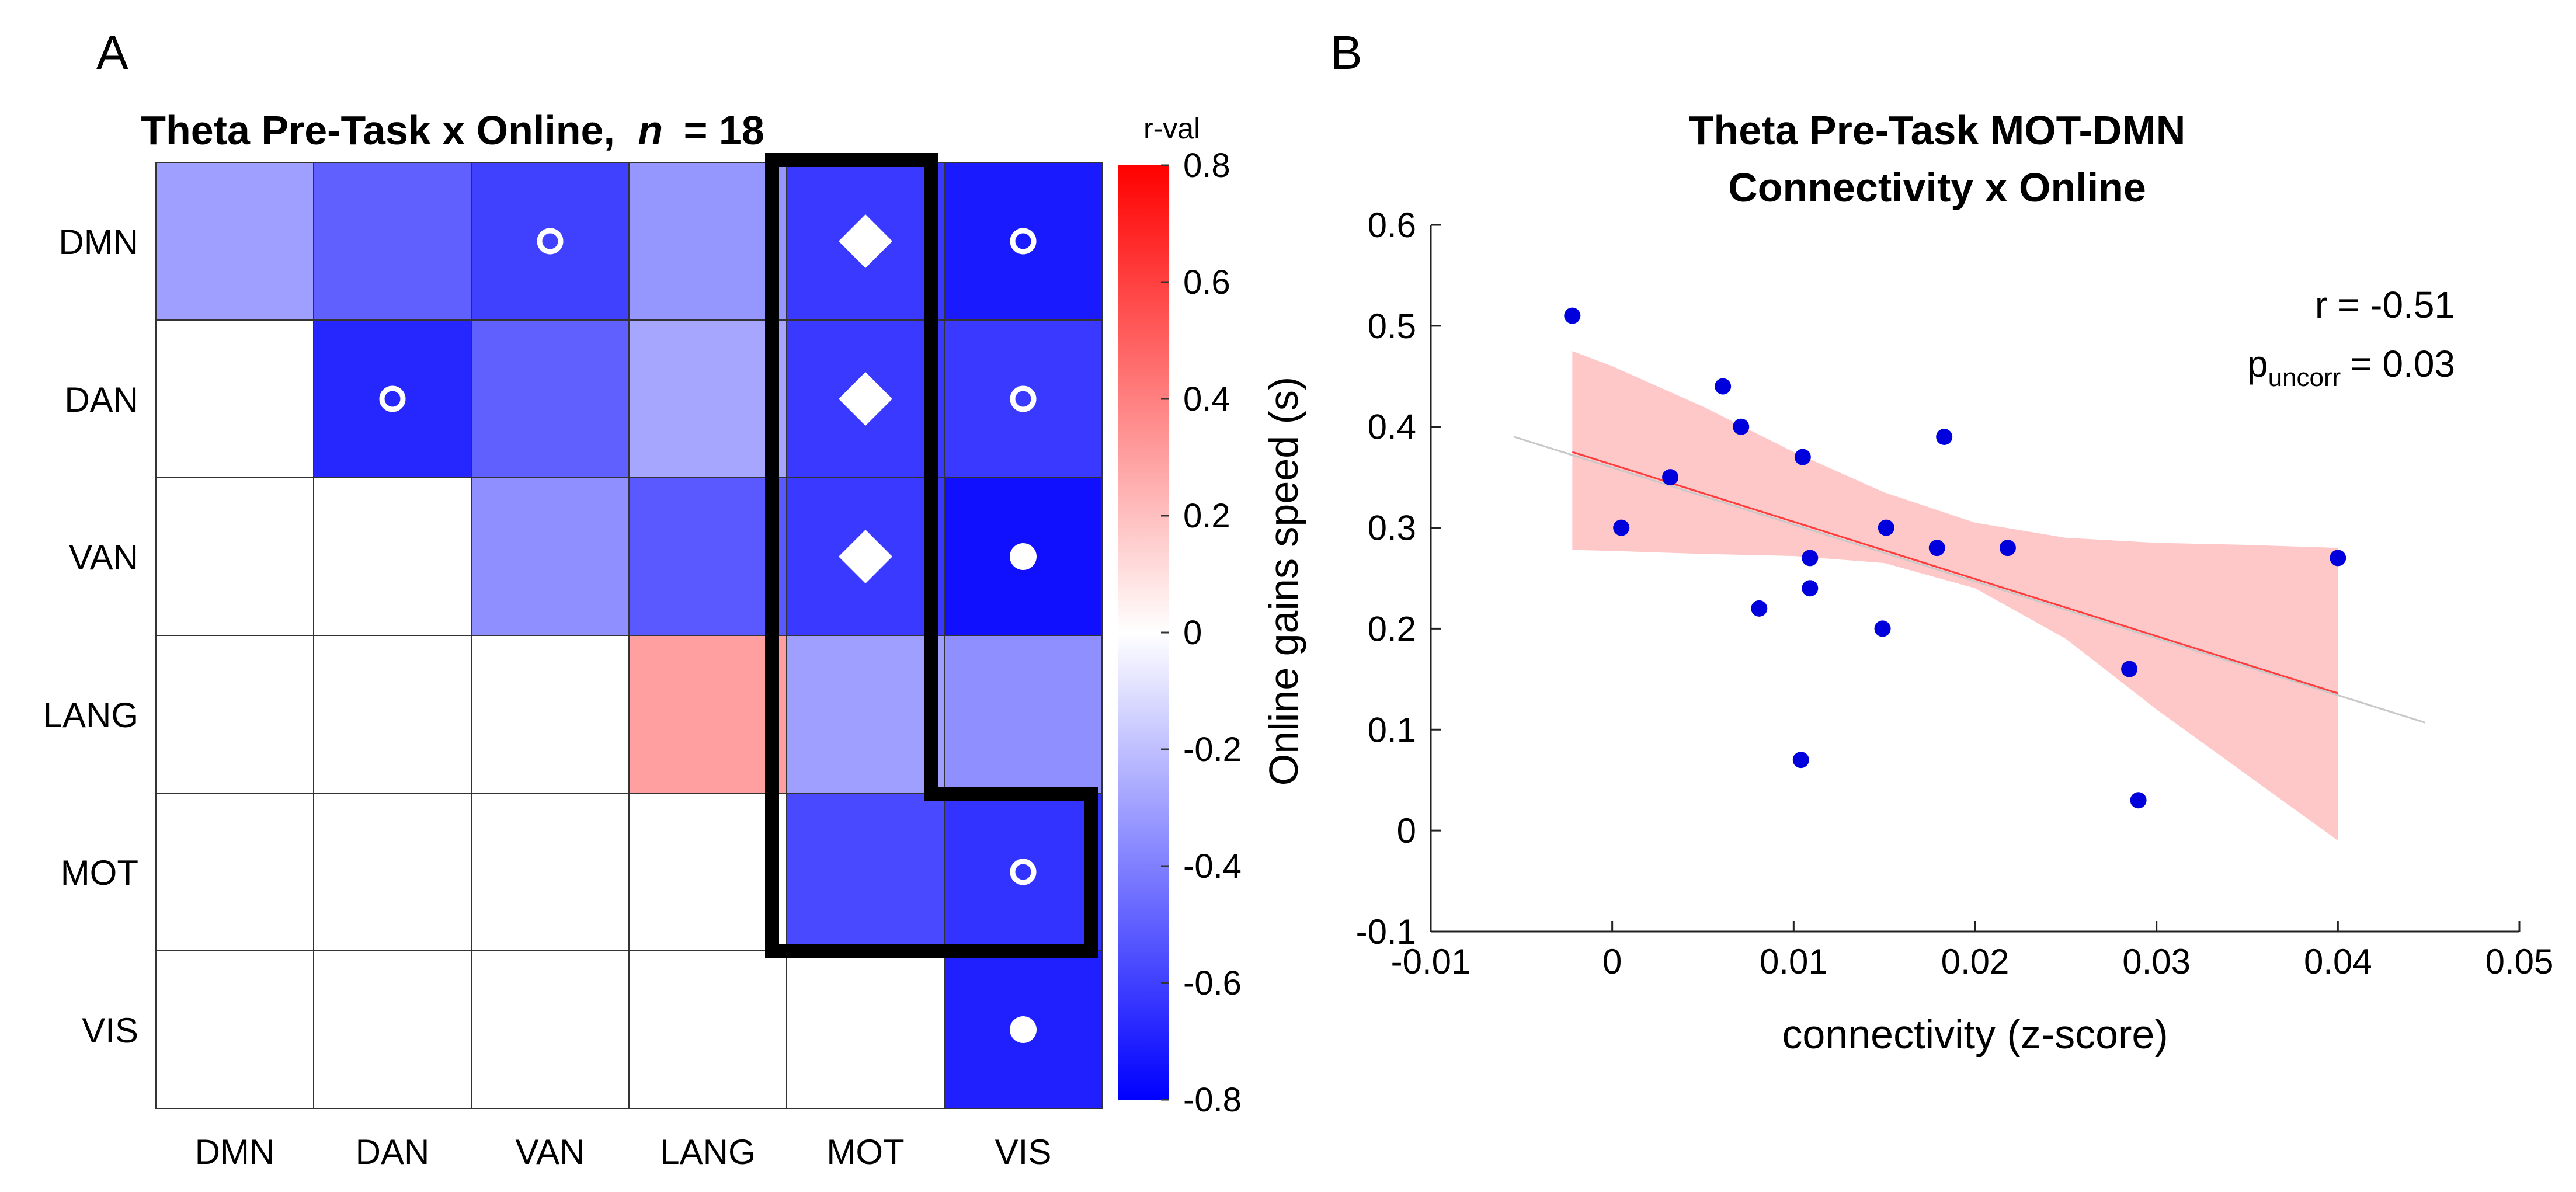  Describe the element at coordinates (112, 52) in the screenshot. I see `panel-a-label: A` at that location.